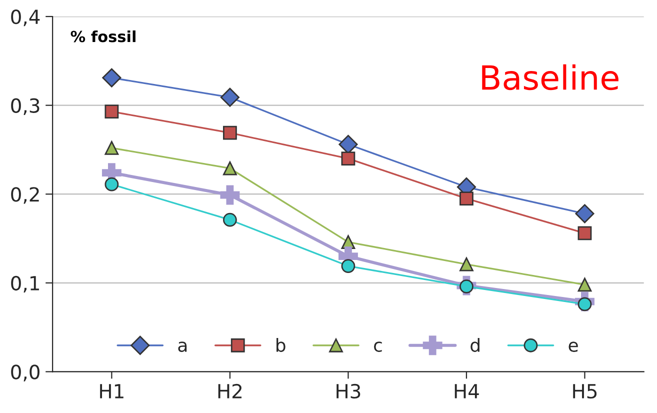  I want to click on annotation: % fossil, so click(103, 36).